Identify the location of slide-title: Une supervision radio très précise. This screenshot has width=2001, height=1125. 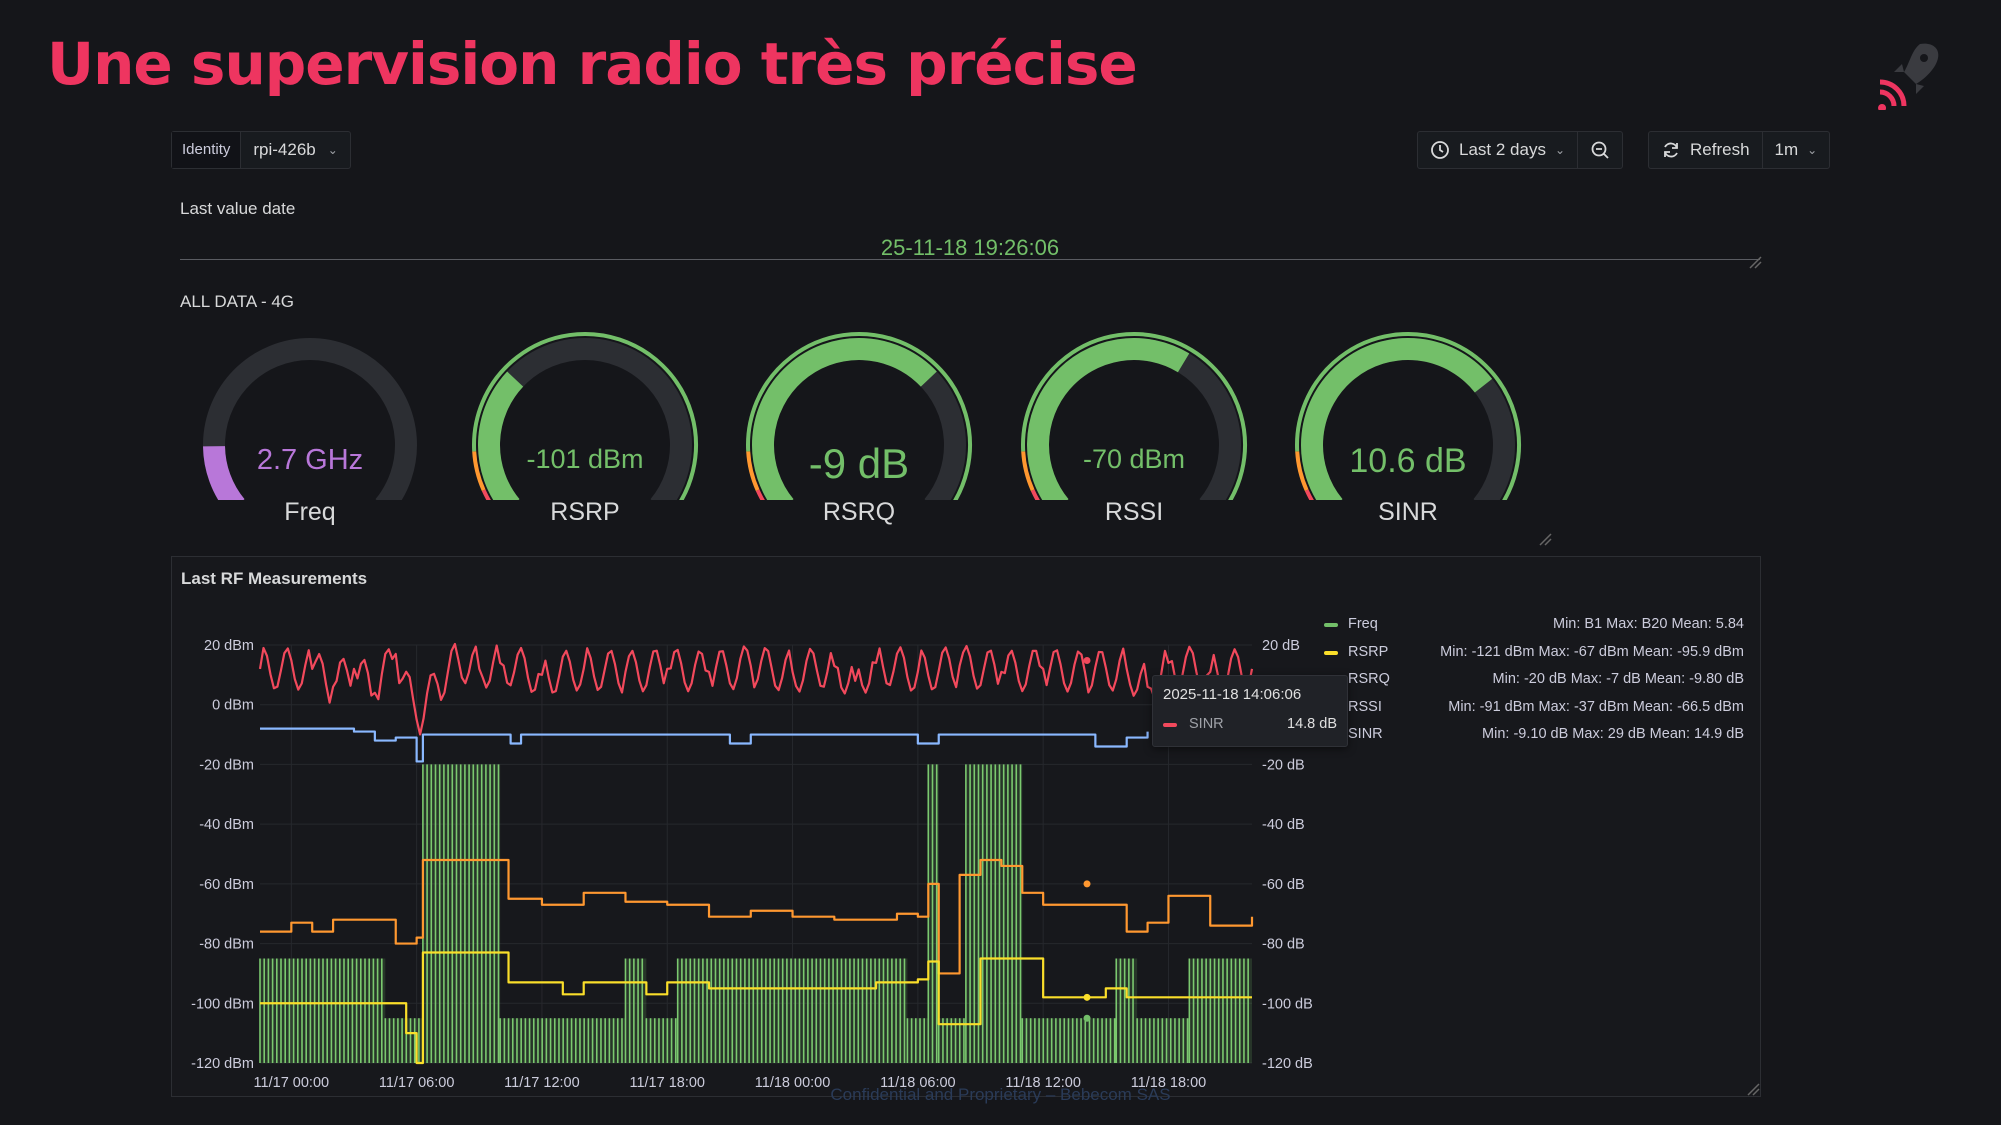
(592, 64).